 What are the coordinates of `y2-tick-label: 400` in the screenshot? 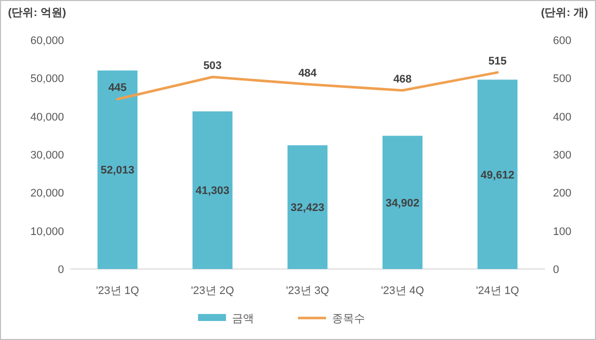 It's located at (562, 117).